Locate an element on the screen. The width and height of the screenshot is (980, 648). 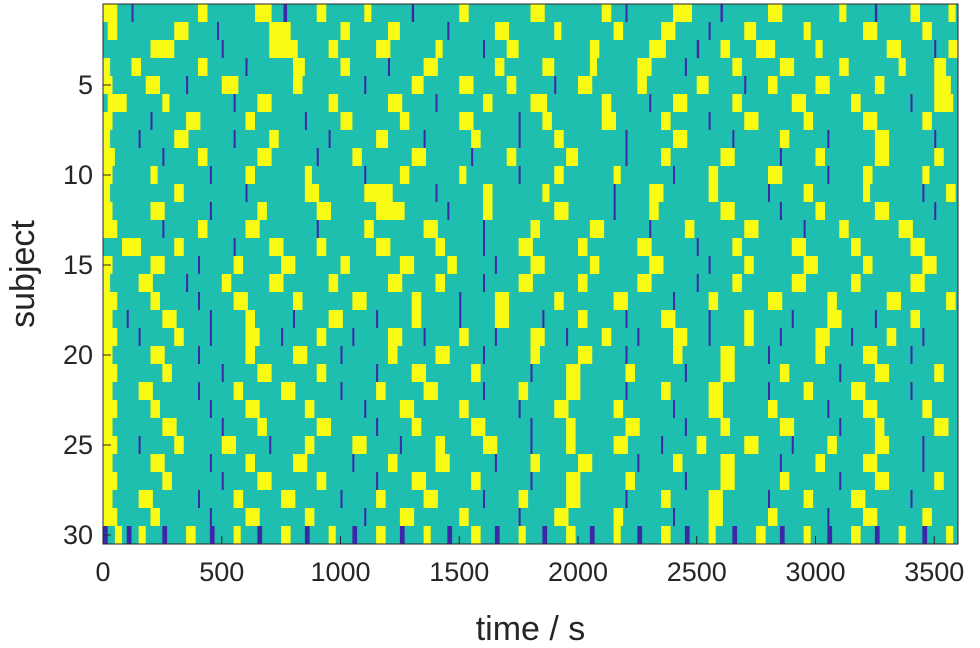
y-tick-label: 25 is located at coordinates (78, 445).